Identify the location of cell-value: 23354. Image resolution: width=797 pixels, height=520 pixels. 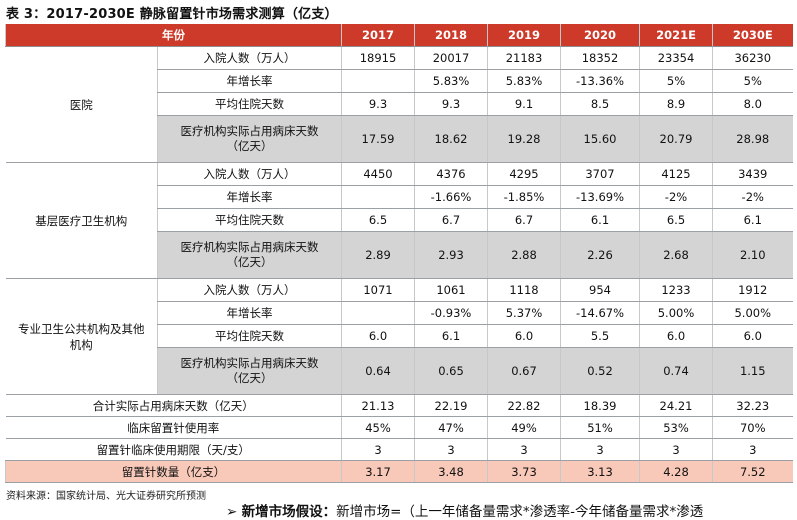
(676, 58).